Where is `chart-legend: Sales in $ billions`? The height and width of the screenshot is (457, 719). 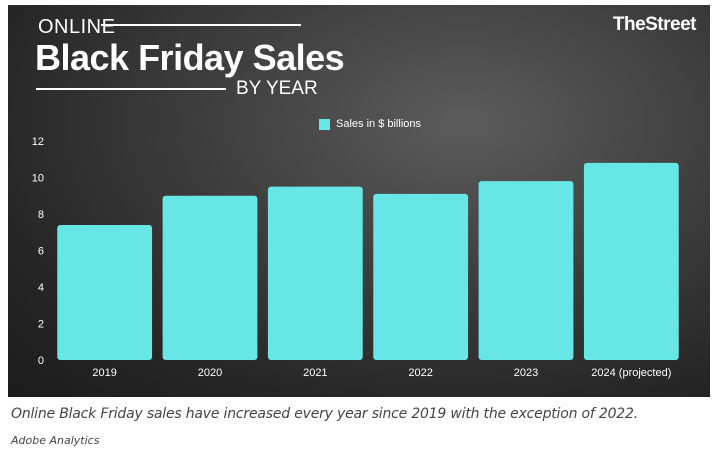 chart-legend: Sales in $ billions is located at coordinates (370, 124).